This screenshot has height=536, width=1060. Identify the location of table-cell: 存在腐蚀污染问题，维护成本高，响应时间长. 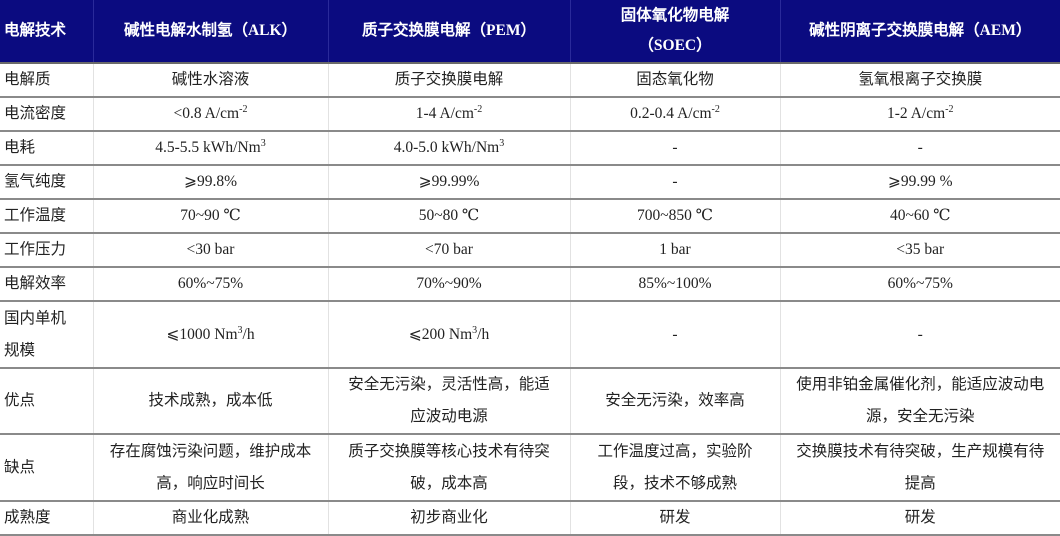
(210, 468).